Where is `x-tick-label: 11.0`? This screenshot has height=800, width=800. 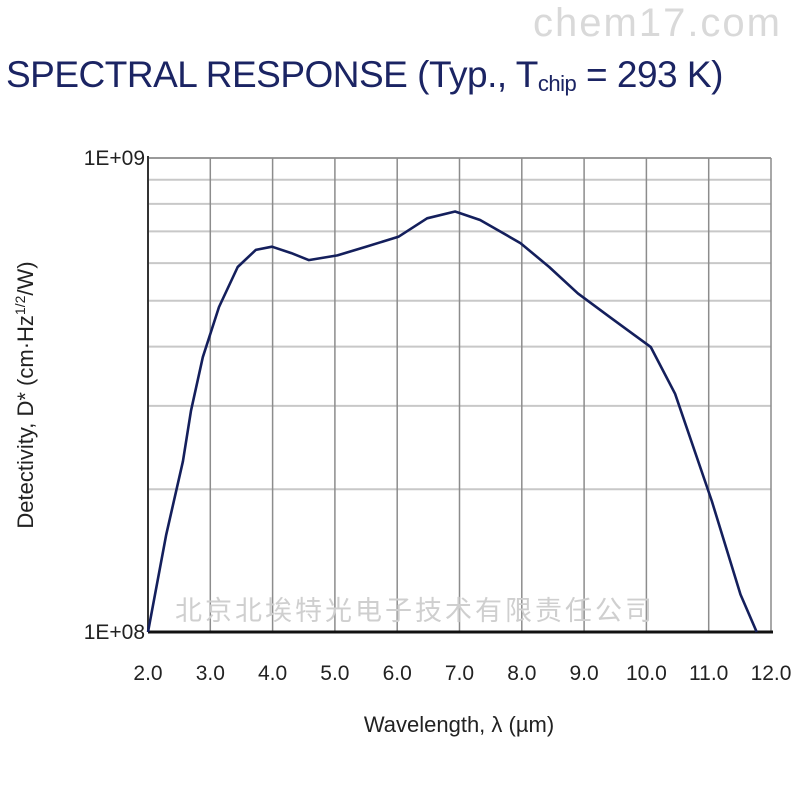 x-tick-label: 11.0 is located at coordinates (708, 673).